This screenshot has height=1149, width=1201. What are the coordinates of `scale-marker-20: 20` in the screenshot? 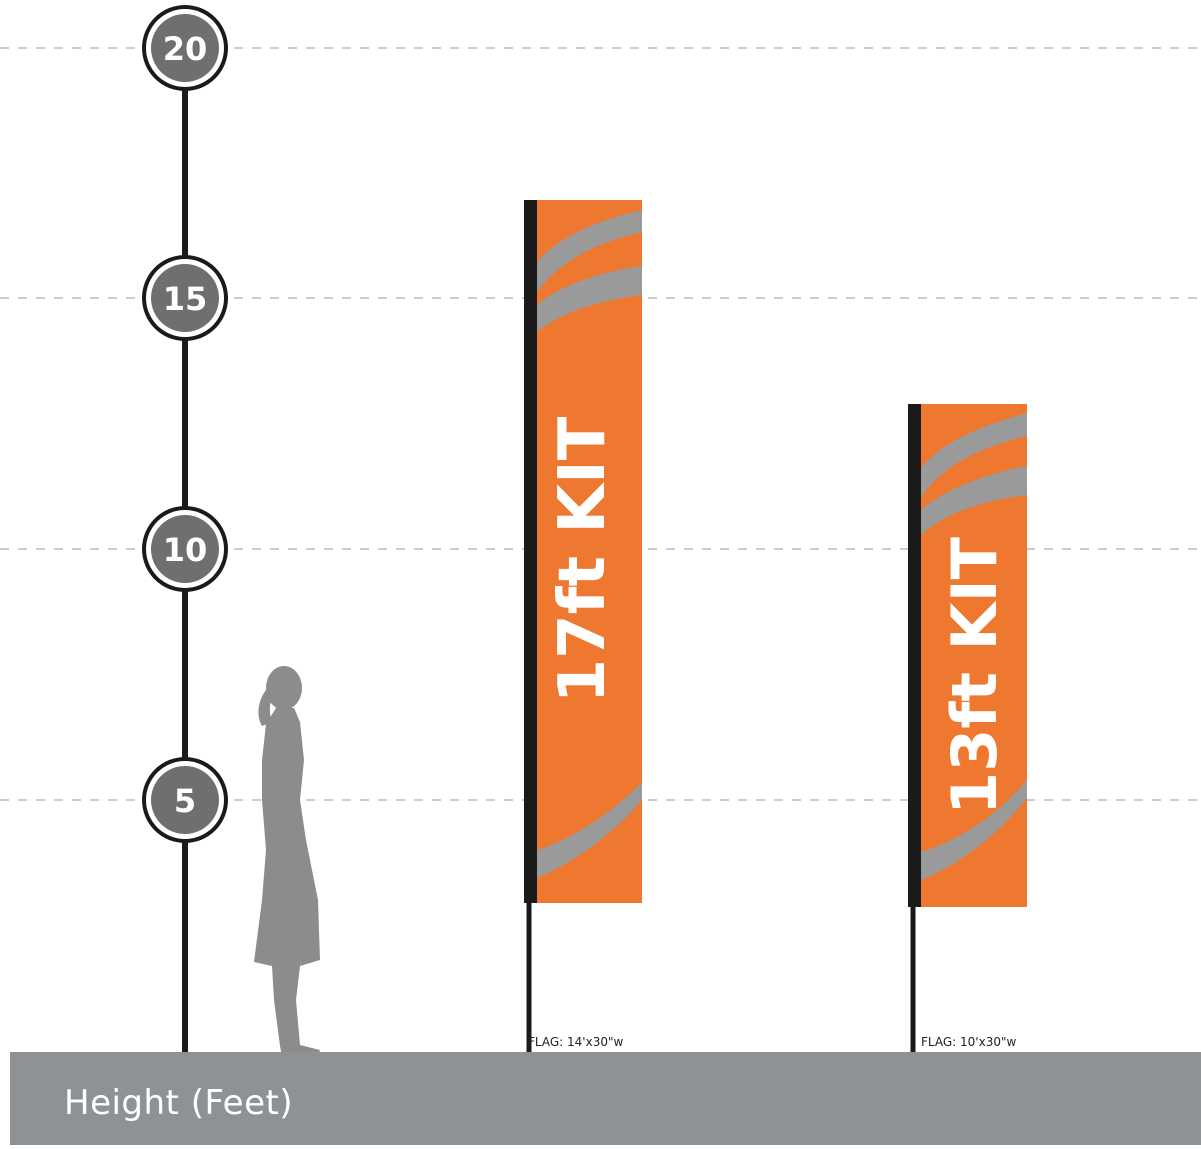 It's located at (185, 48).